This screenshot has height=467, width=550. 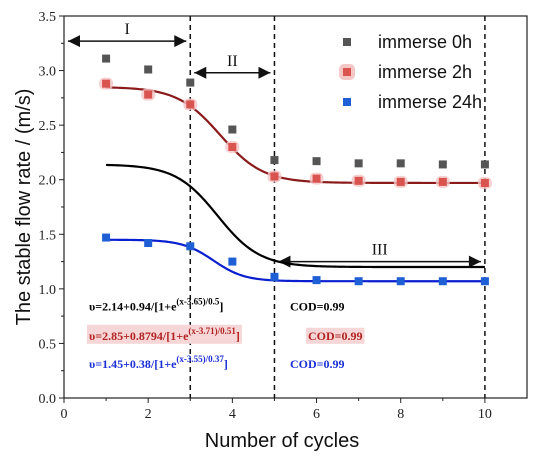 I want to click on formula-highlight, so click(x=164, y=334).